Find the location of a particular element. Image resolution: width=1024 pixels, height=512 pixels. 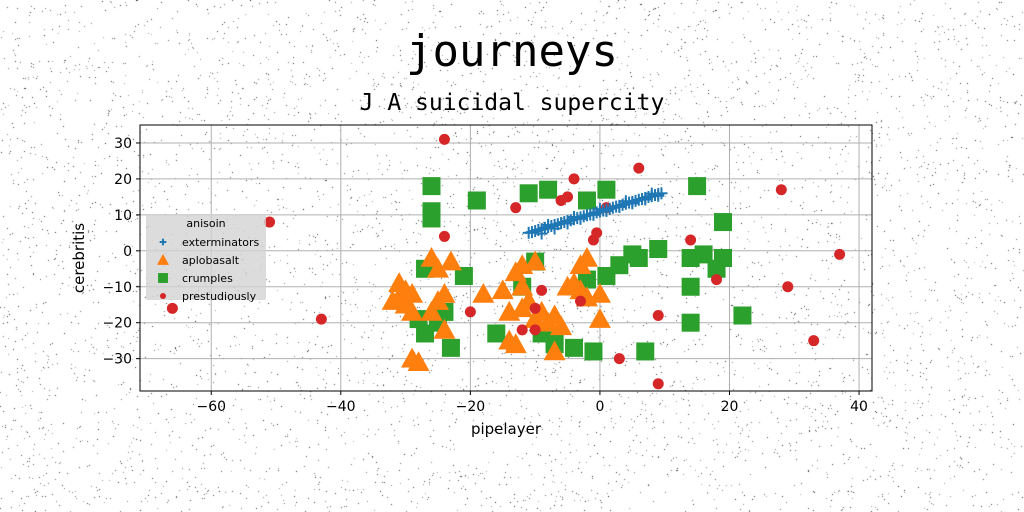

x-axis-label: pipelayer is located at coordinates (506, 429).